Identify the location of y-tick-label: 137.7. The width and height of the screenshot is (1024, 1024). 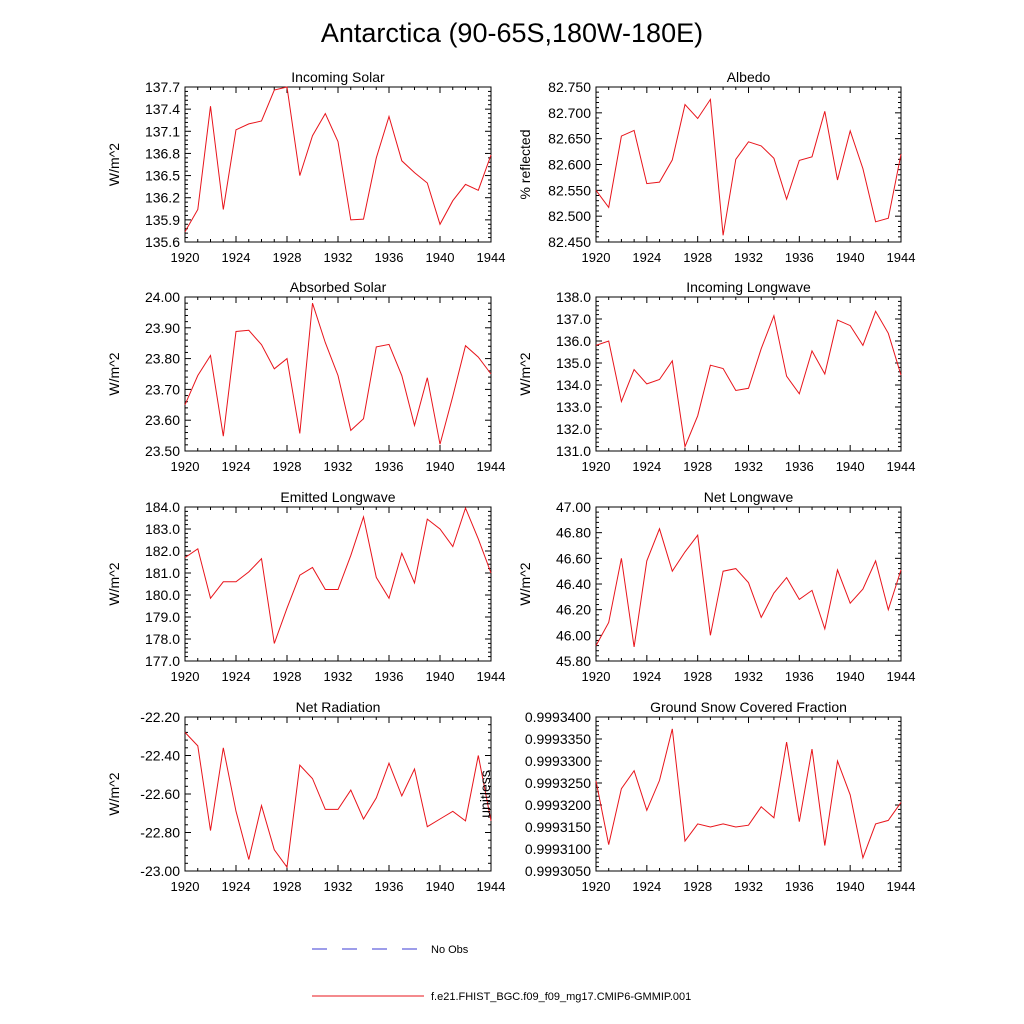
(162, 87).